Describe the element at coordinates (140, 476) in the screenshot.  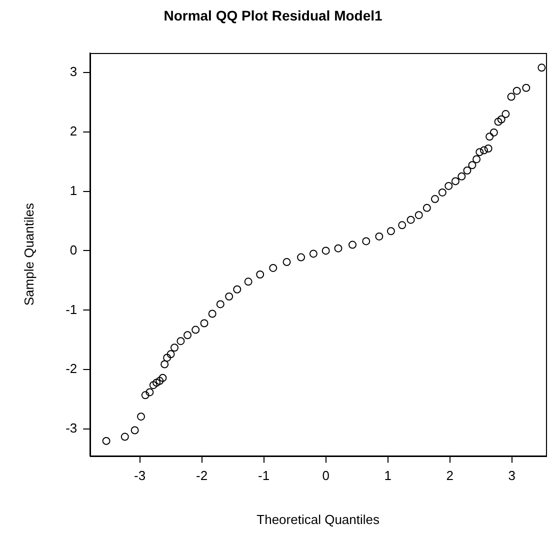
I see `x-tick-label: -3` at that location.